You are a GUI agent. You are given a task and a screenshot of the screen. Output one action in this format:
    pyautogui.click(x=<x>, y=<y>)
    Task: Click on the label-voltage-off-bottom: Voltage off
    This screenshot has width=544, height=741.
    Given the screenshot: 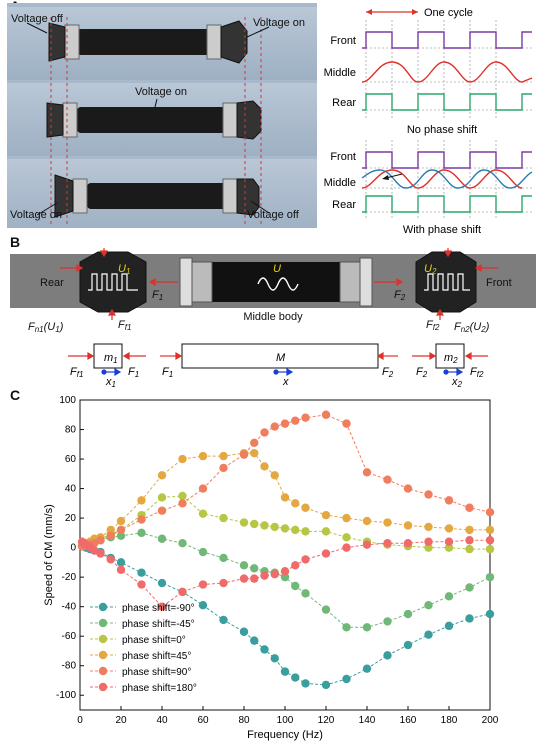 What is the action you would take?
    pyautogui.click(x=273, y=215)
    